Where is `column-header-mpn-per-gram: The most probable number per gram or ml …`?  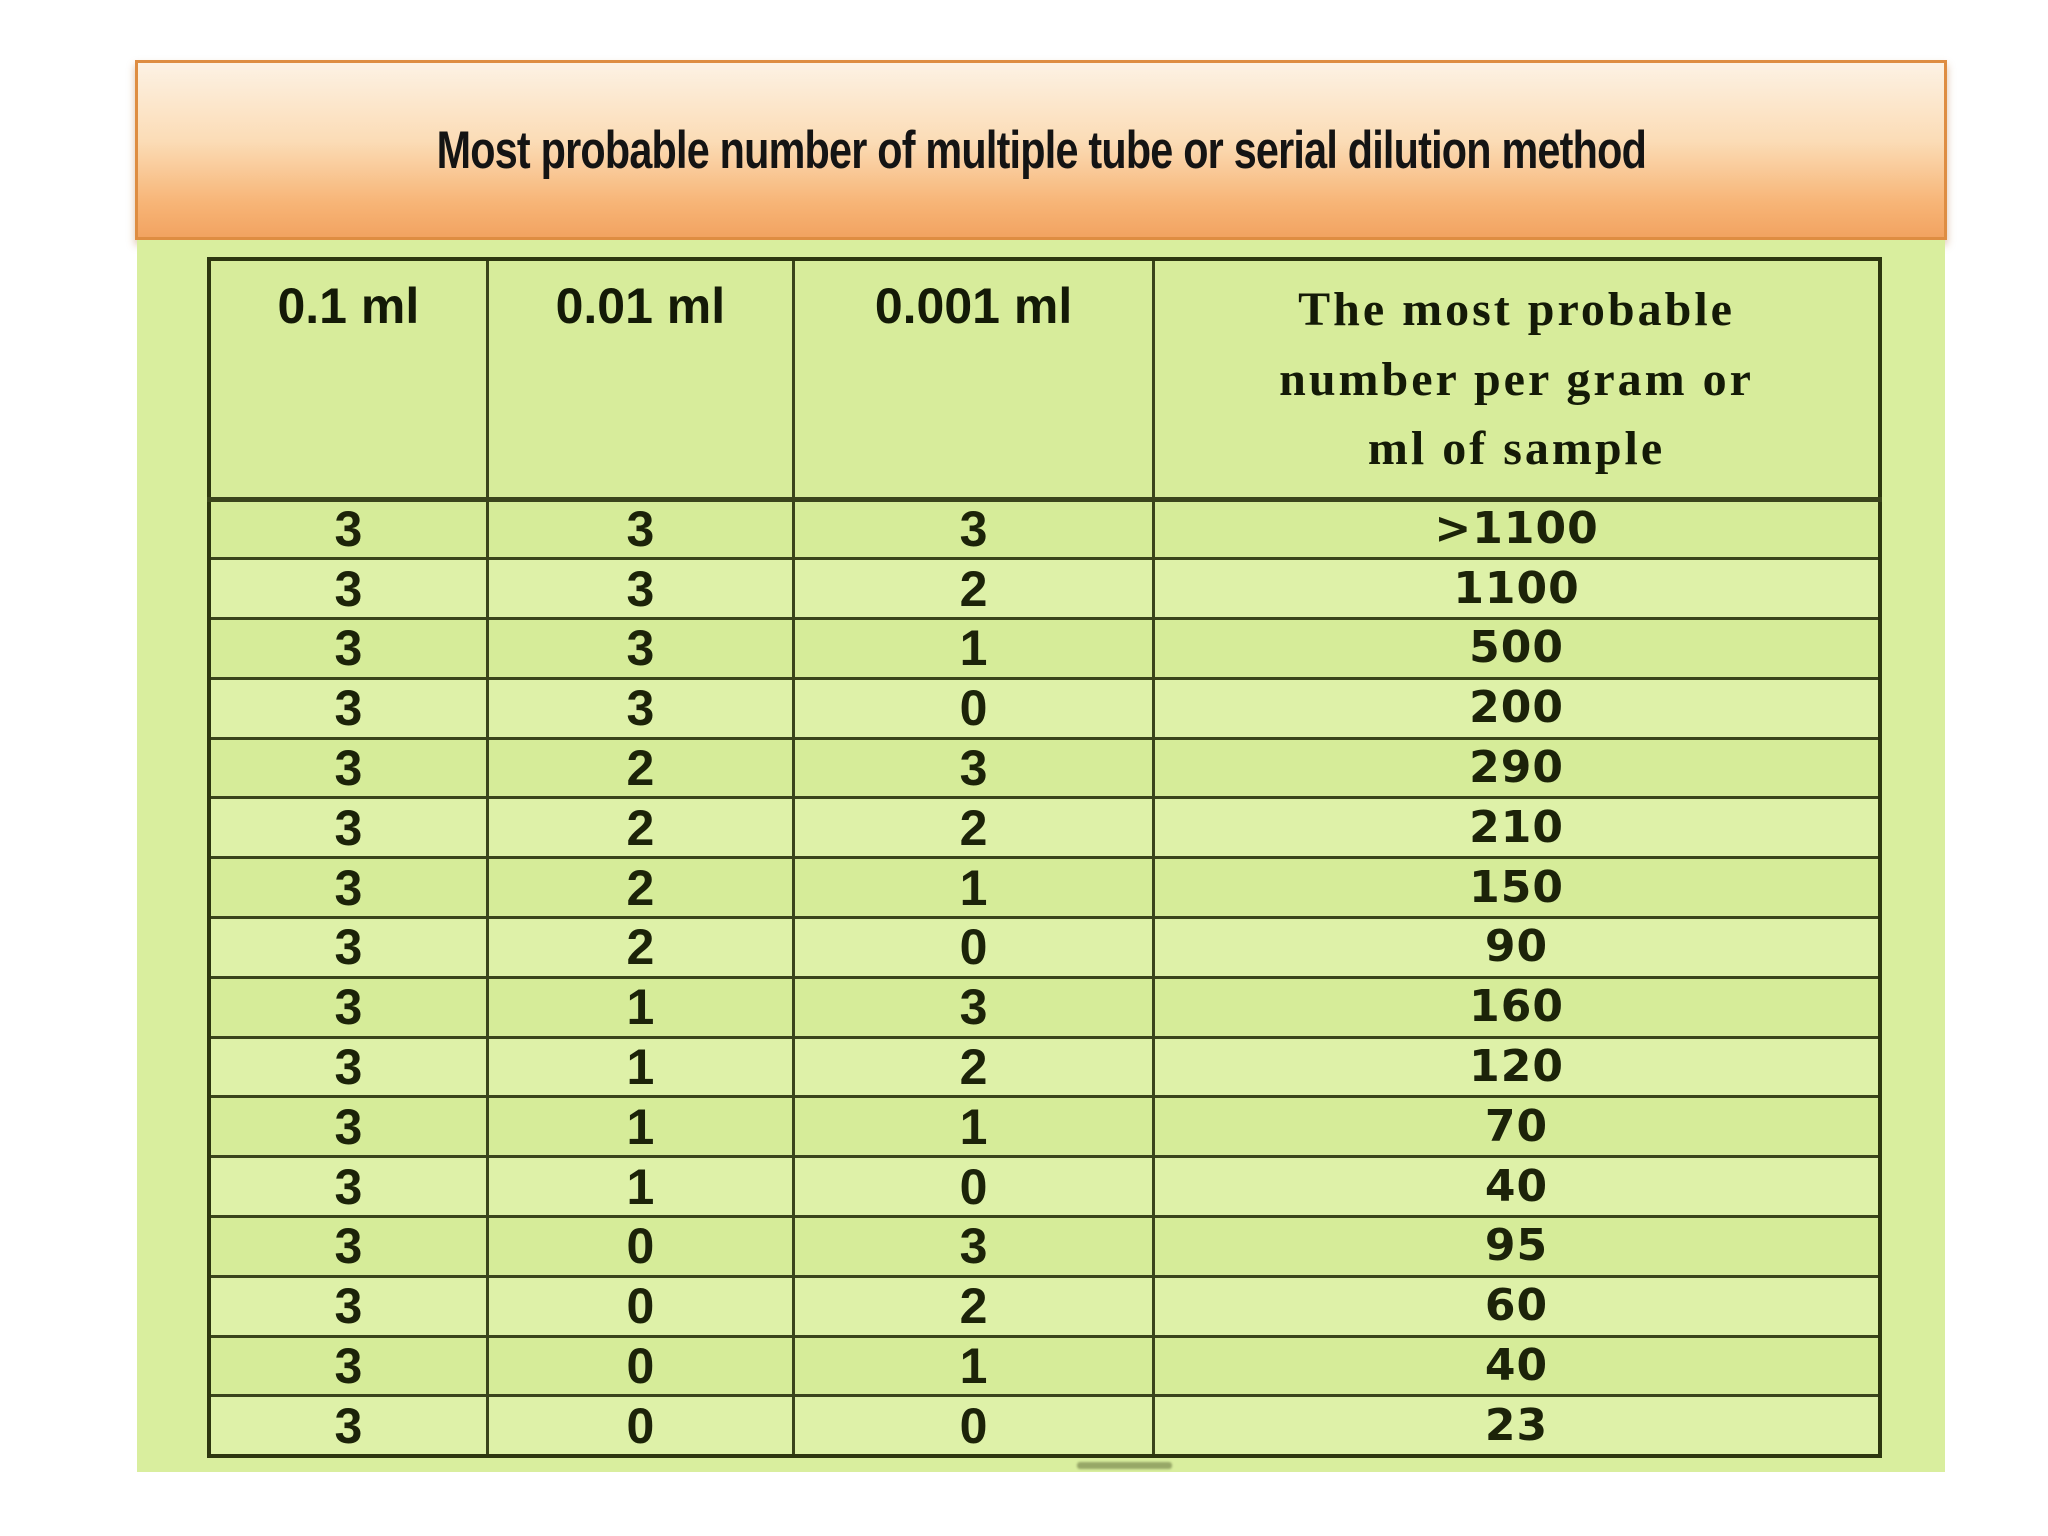 column-header-mpn-per-gram: The most probable number per gram or ml … is located at coordinates (1517, 379).